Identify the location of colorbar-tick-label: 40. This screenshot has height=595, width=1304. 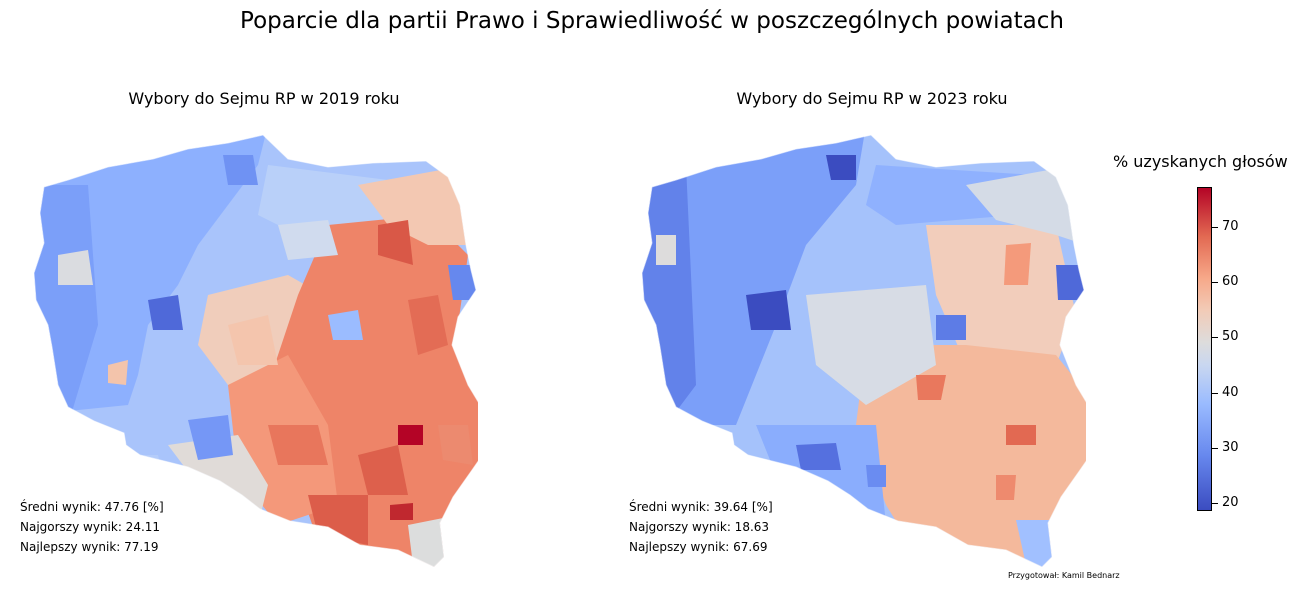
(1230, 392).